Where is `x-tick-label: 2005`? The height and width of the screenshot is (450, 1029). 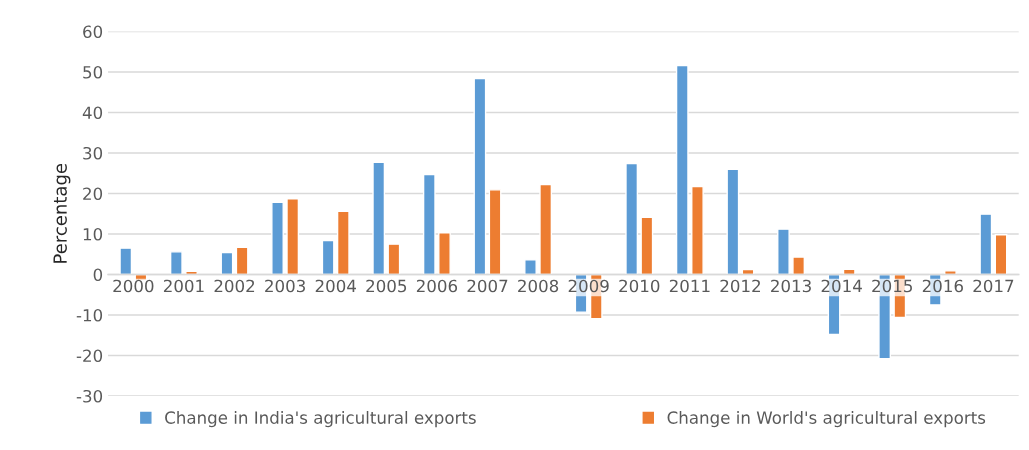
x-tick-label: 2005 is located at coordinates (386, 286).